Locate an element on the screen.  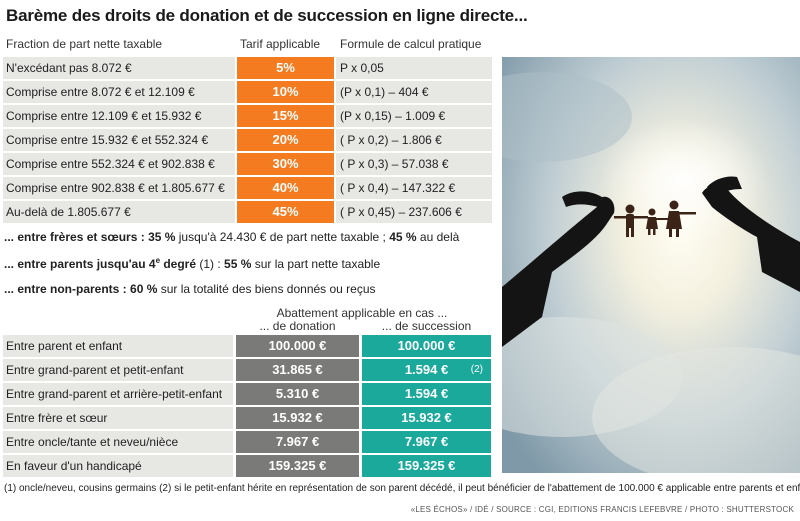
header-tarif: Tarif applicable is located at coordinates (280, 44).